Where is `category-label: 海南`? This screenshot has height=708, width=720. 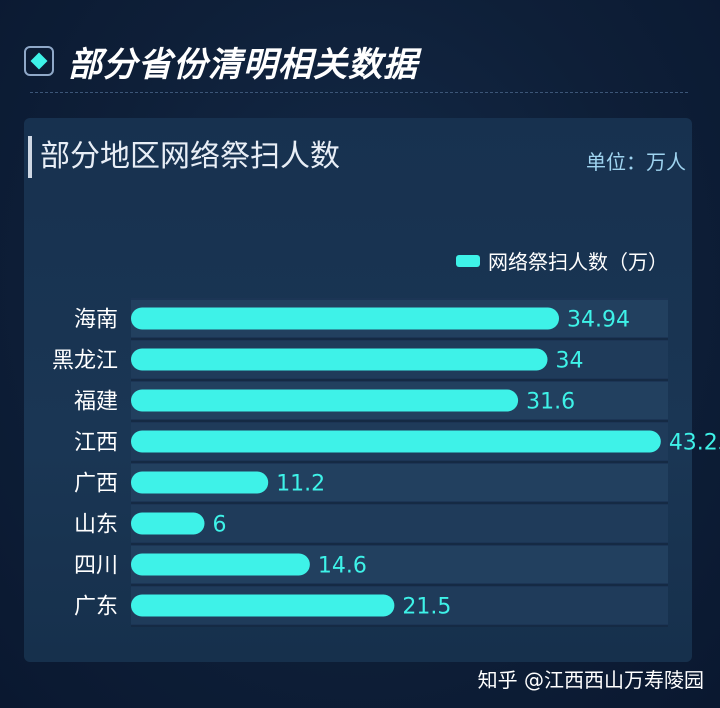
category-label: 海南 is located at coordinates (96, 320).